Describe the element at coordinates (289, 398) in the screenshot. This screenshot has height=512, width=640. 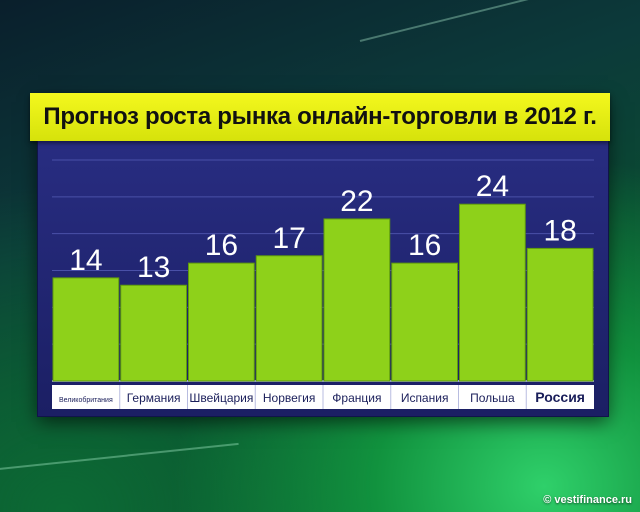
I see `category-label: Норвегия` at that location.